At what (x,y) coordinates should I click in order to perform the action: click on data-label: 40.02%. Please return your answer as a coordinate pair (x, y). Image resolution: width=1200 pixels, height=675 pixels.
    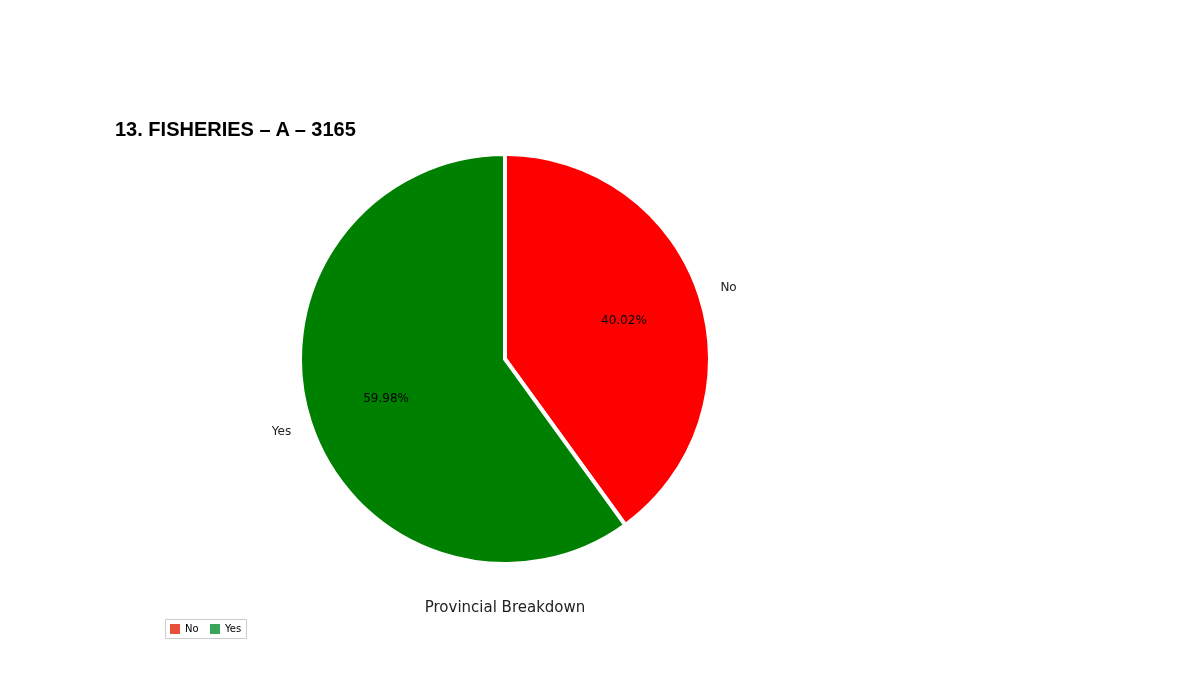
    Looking at the image, I should click on (624, 320).